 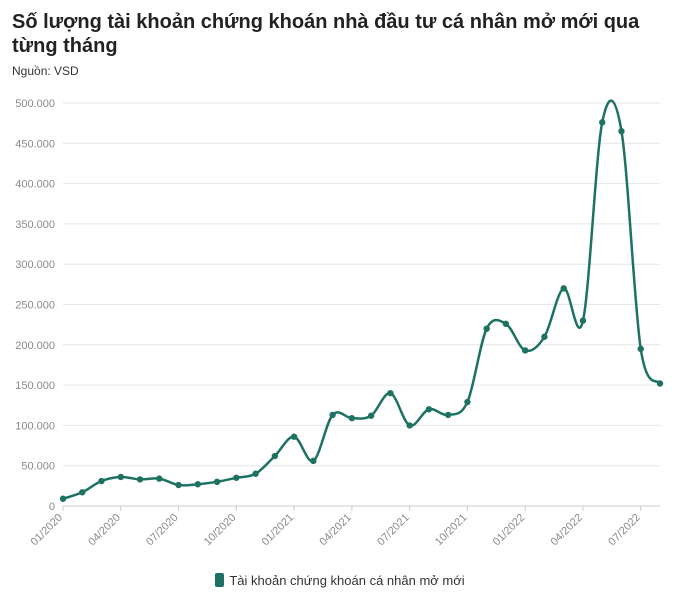 What do you see at coordinates (509, 530) in the screenshot?
I see `x-tick-label: 01/2022` at bounding box center [509, 530].